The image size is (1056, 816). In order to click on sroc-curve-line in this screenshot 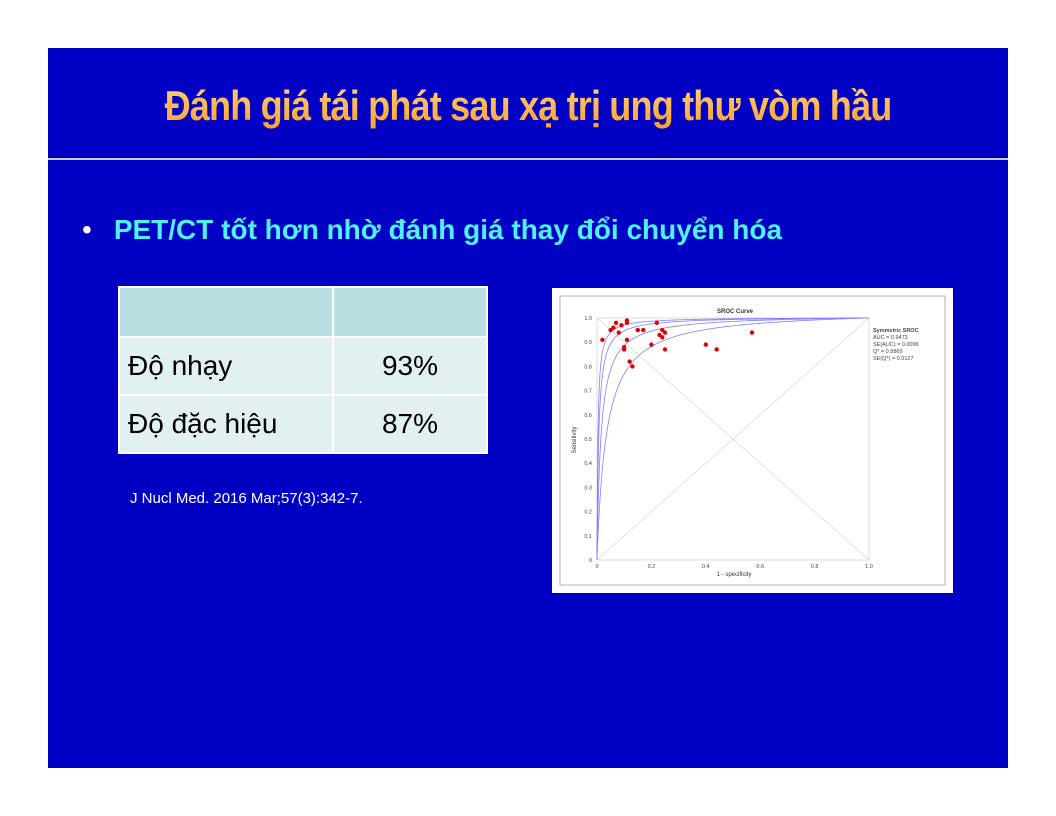, I will do `click(733, 439)`.